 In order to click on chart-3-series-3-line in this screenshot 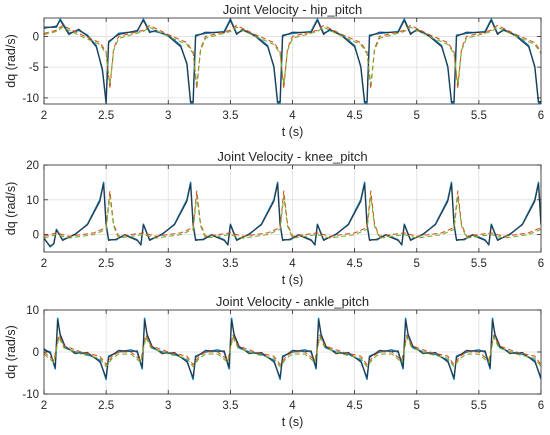, I will do `click(292, 350)`.